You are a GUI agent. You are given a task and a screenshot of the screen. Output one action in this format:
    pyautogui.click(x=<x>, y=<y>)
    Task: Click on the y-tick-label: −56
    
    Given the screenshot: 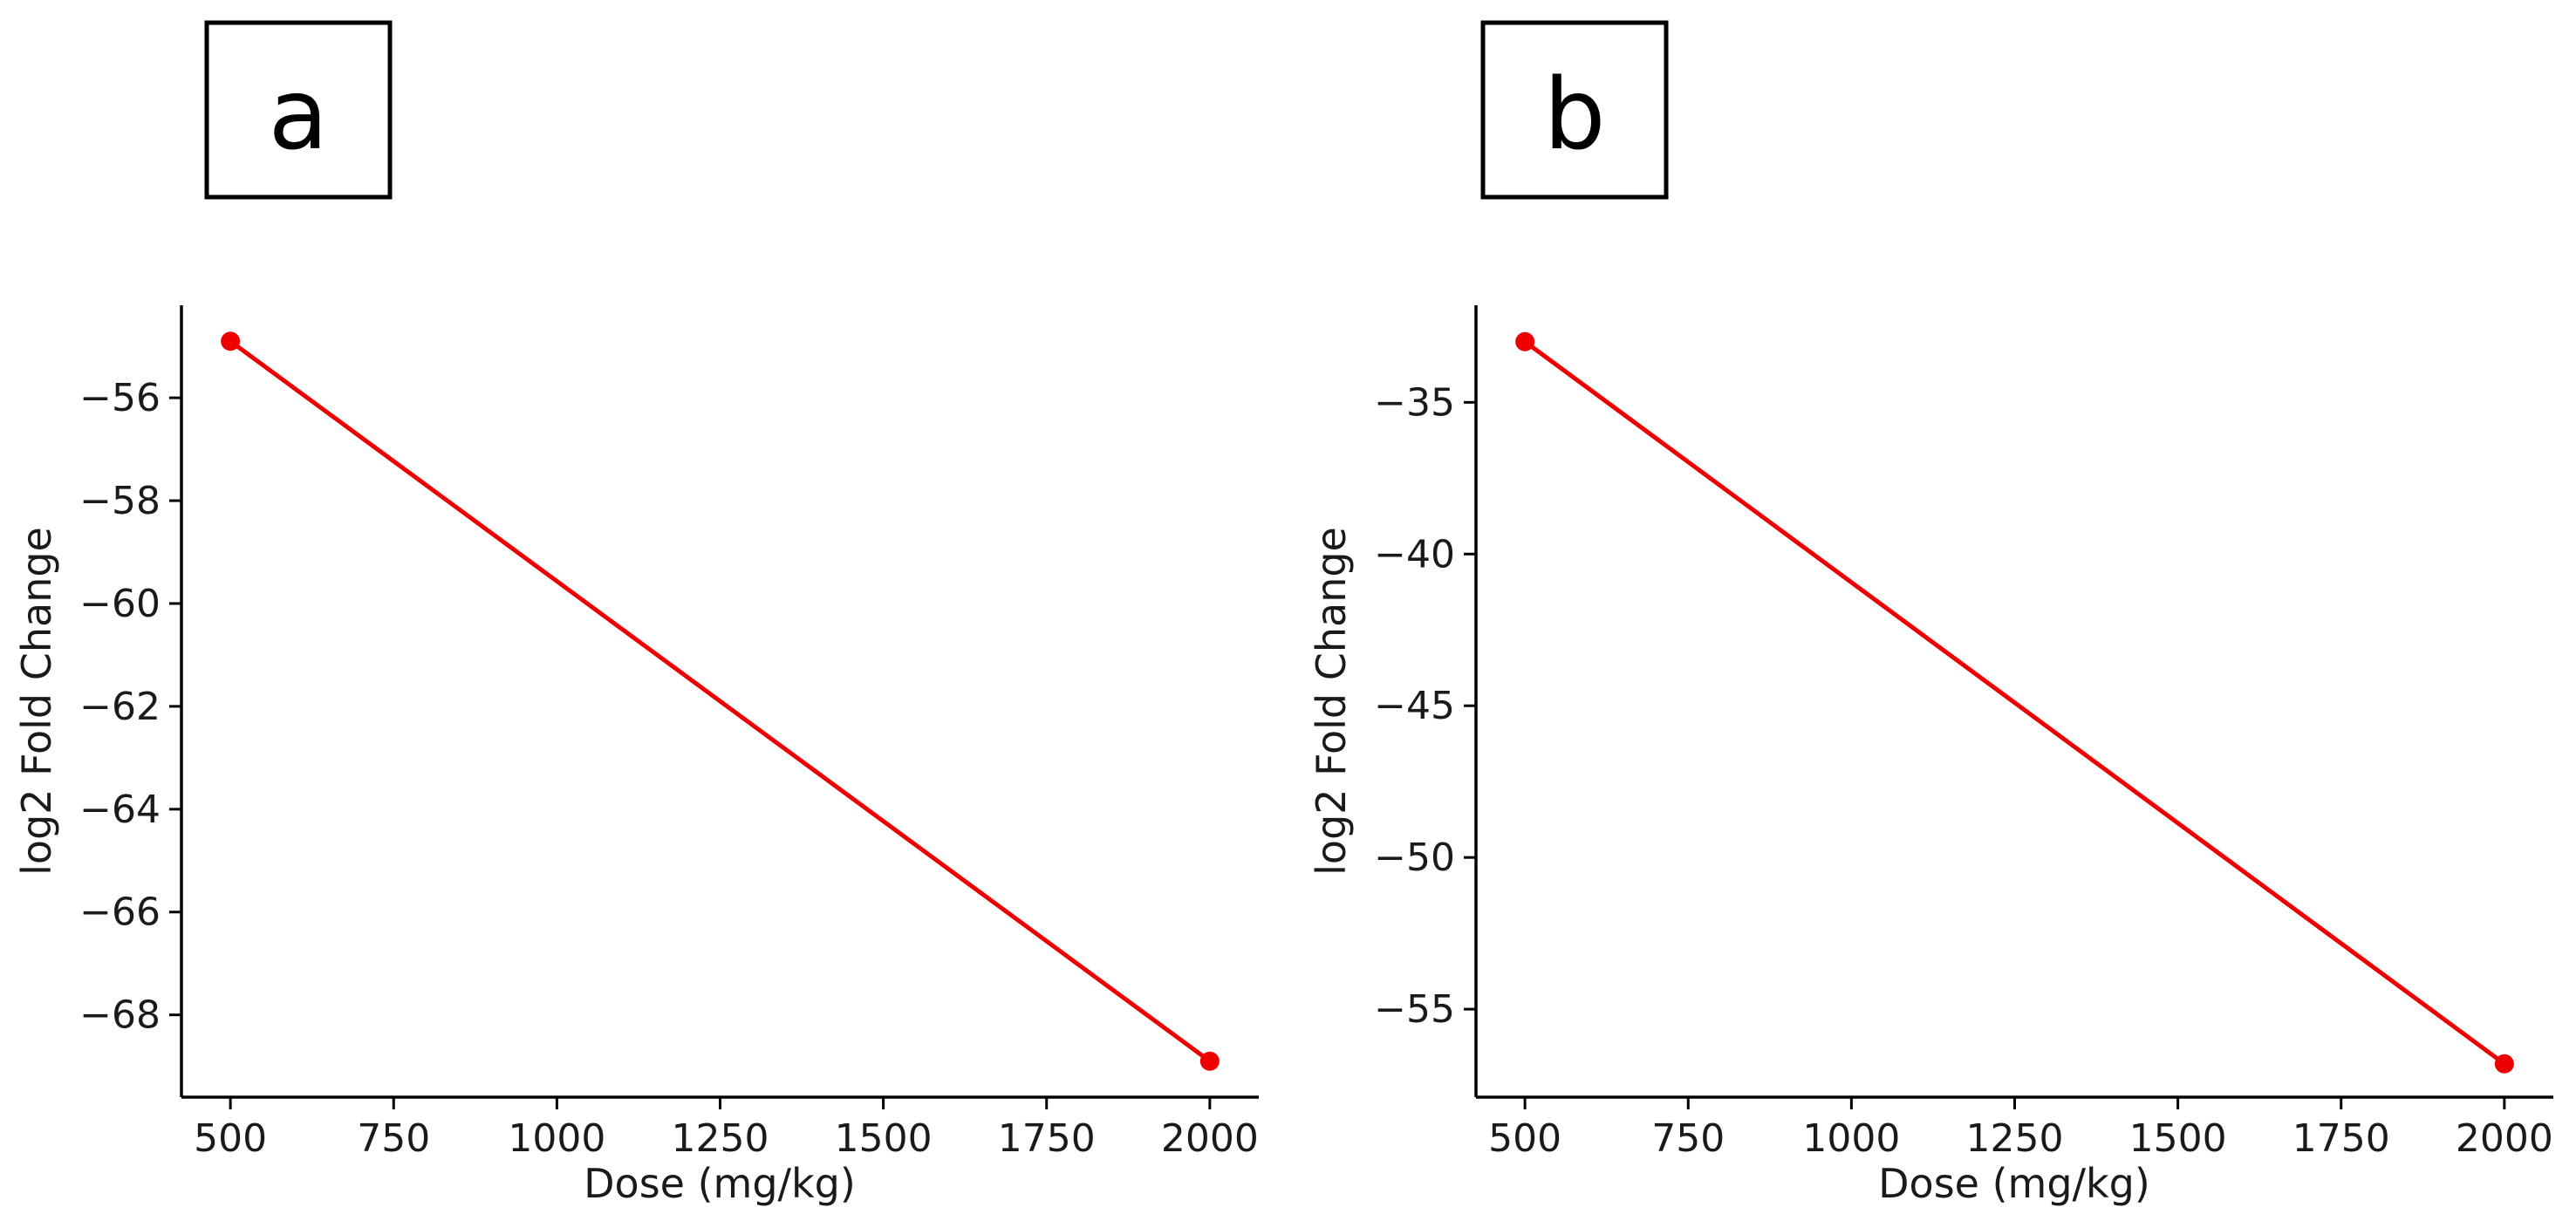 What is the action you would take?
    pyautogui.click(x=120, y=398)
    